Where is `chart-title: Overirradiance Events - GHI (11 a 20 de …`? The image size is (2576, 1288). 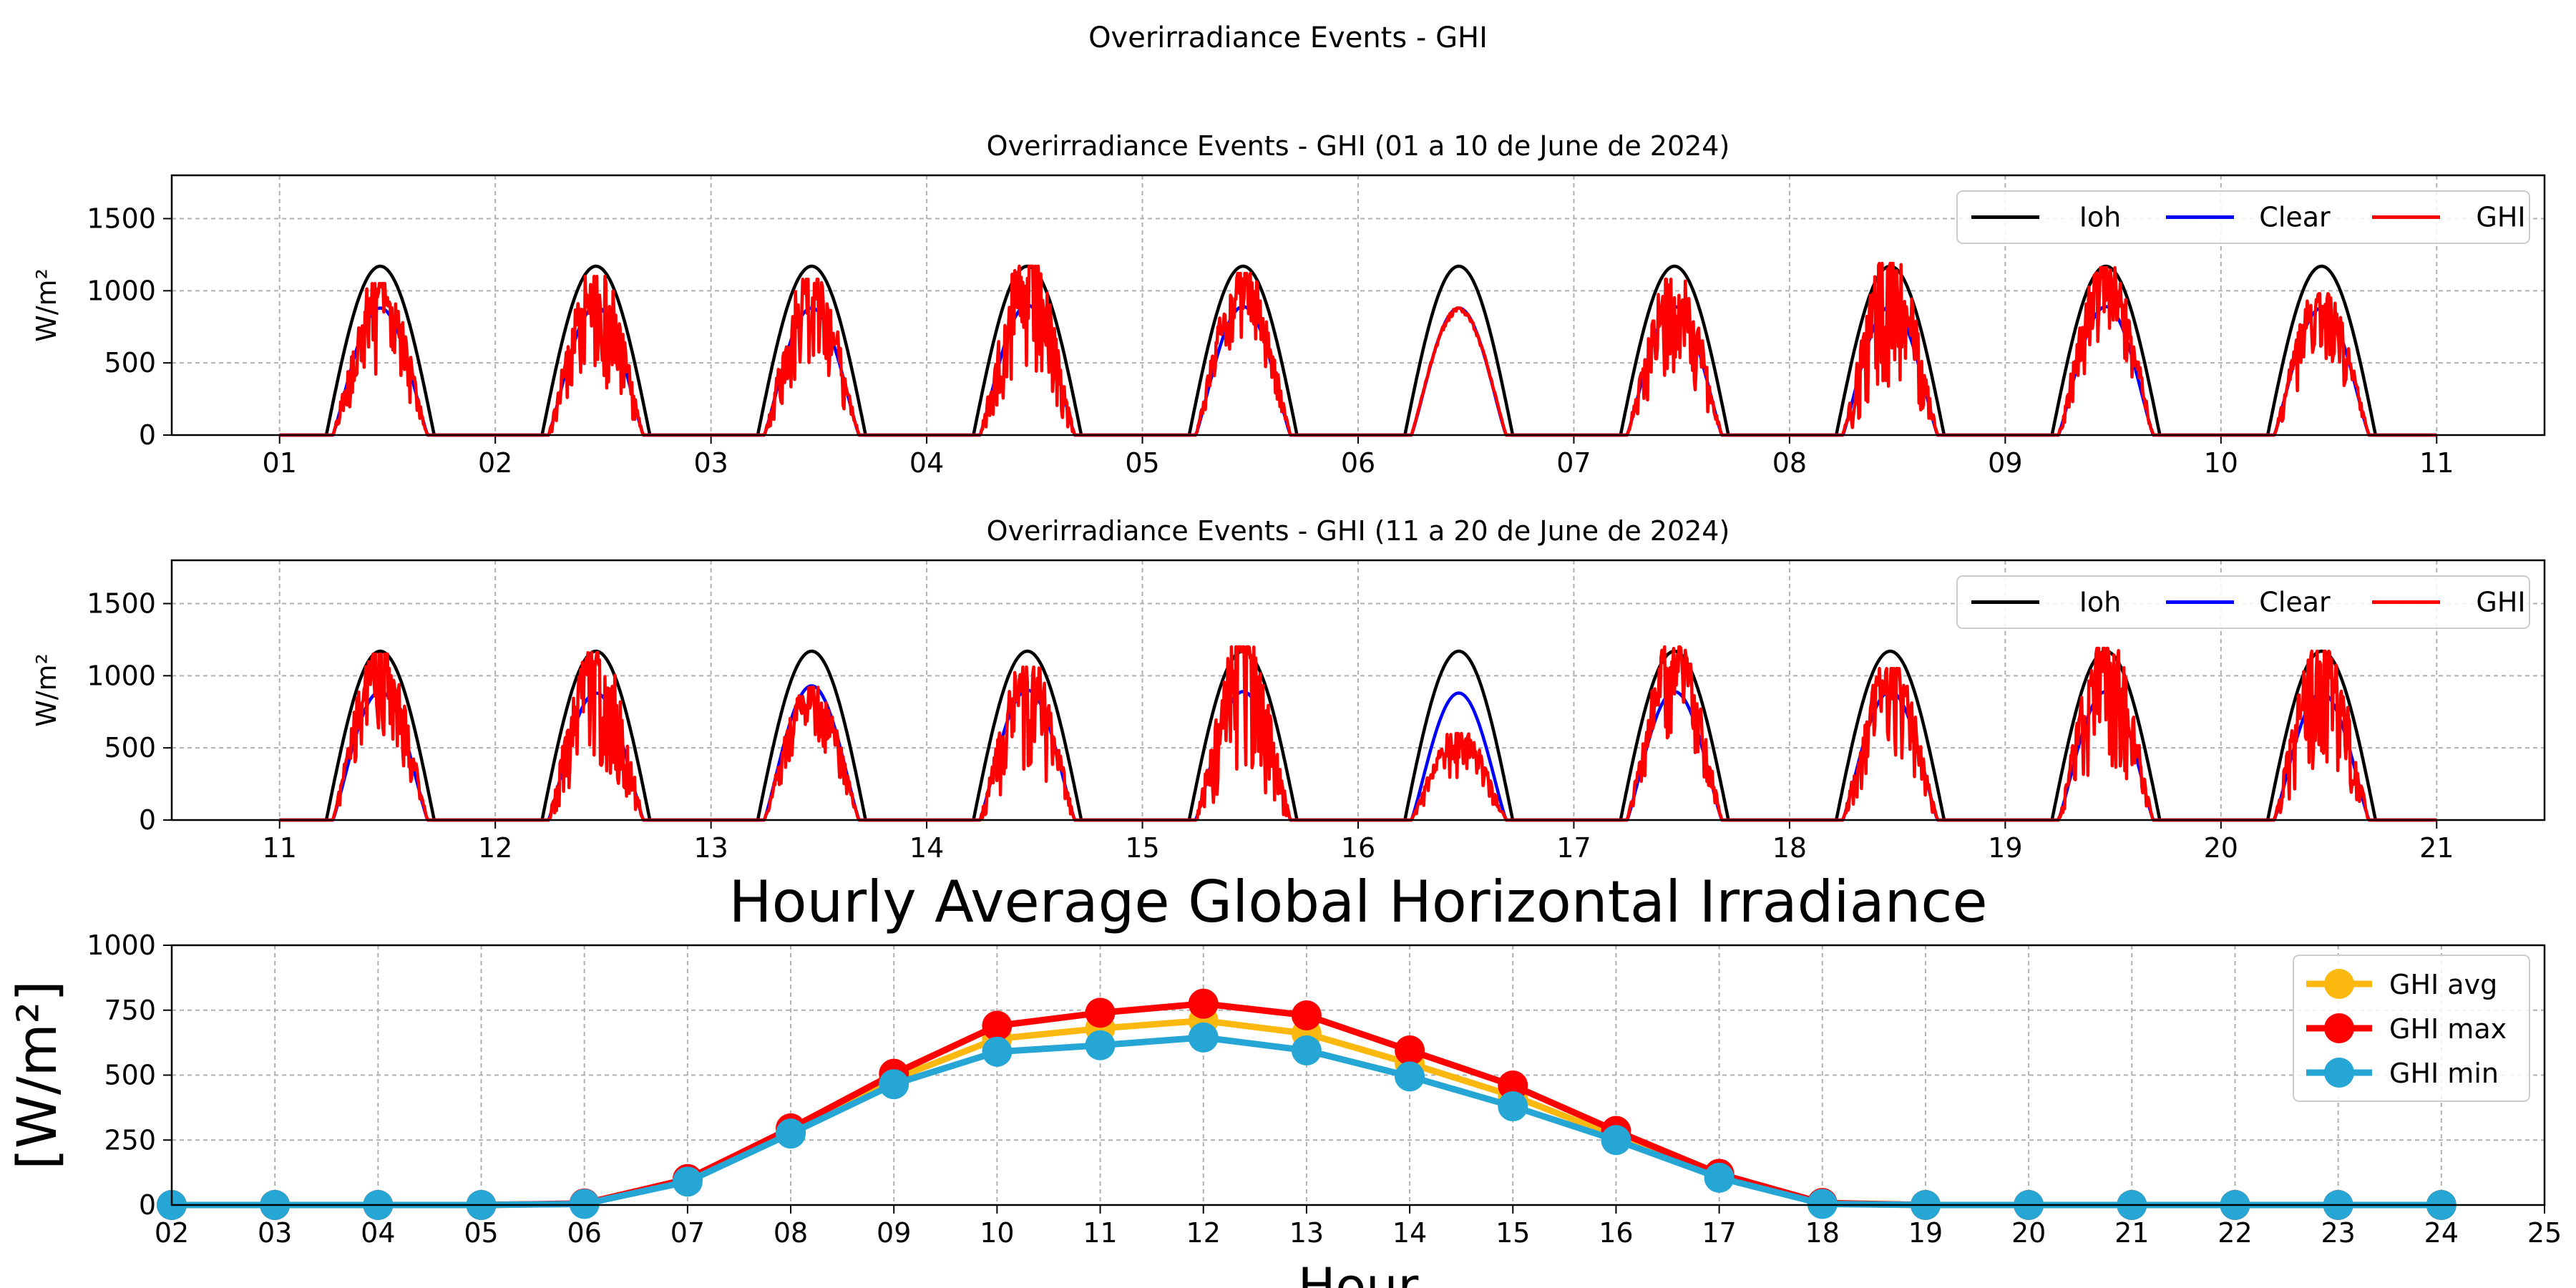 chart-title: Overirradiance Events - GHI (11 a 20 de … is located at coordinates (1358, 531).